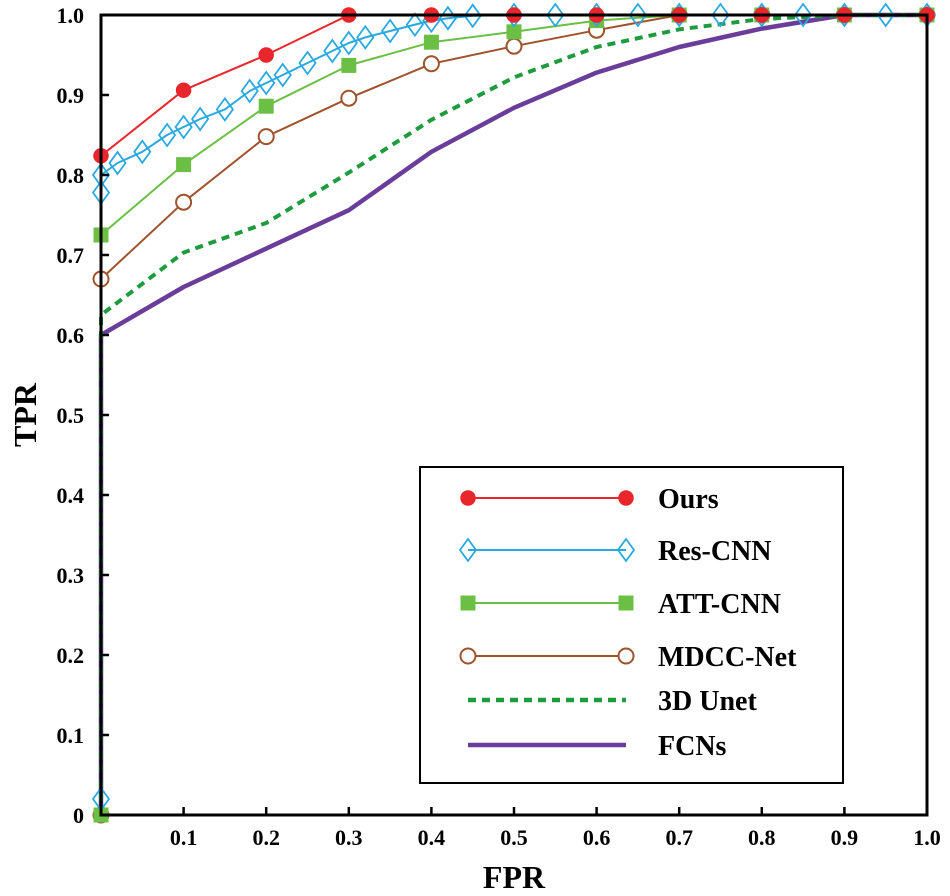 The width and height of the screenshot is (950, 896). Describe the element at coordinates (71, 495) in the screenshot. I see `y-tick-label: 0.4` at that location.